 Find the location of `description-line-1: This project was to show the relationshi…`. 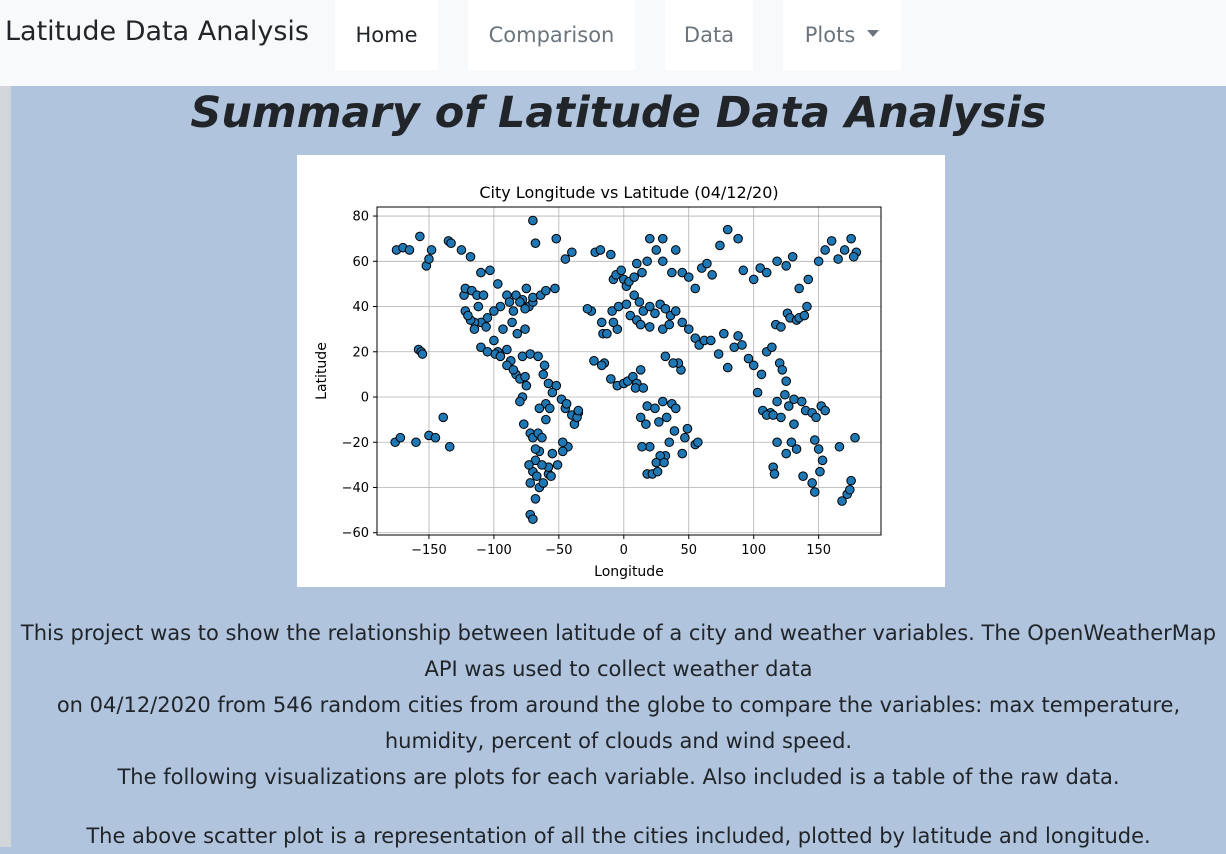

description-line-1: This project was to show the relationshi… is located at coordinates (618, 651).